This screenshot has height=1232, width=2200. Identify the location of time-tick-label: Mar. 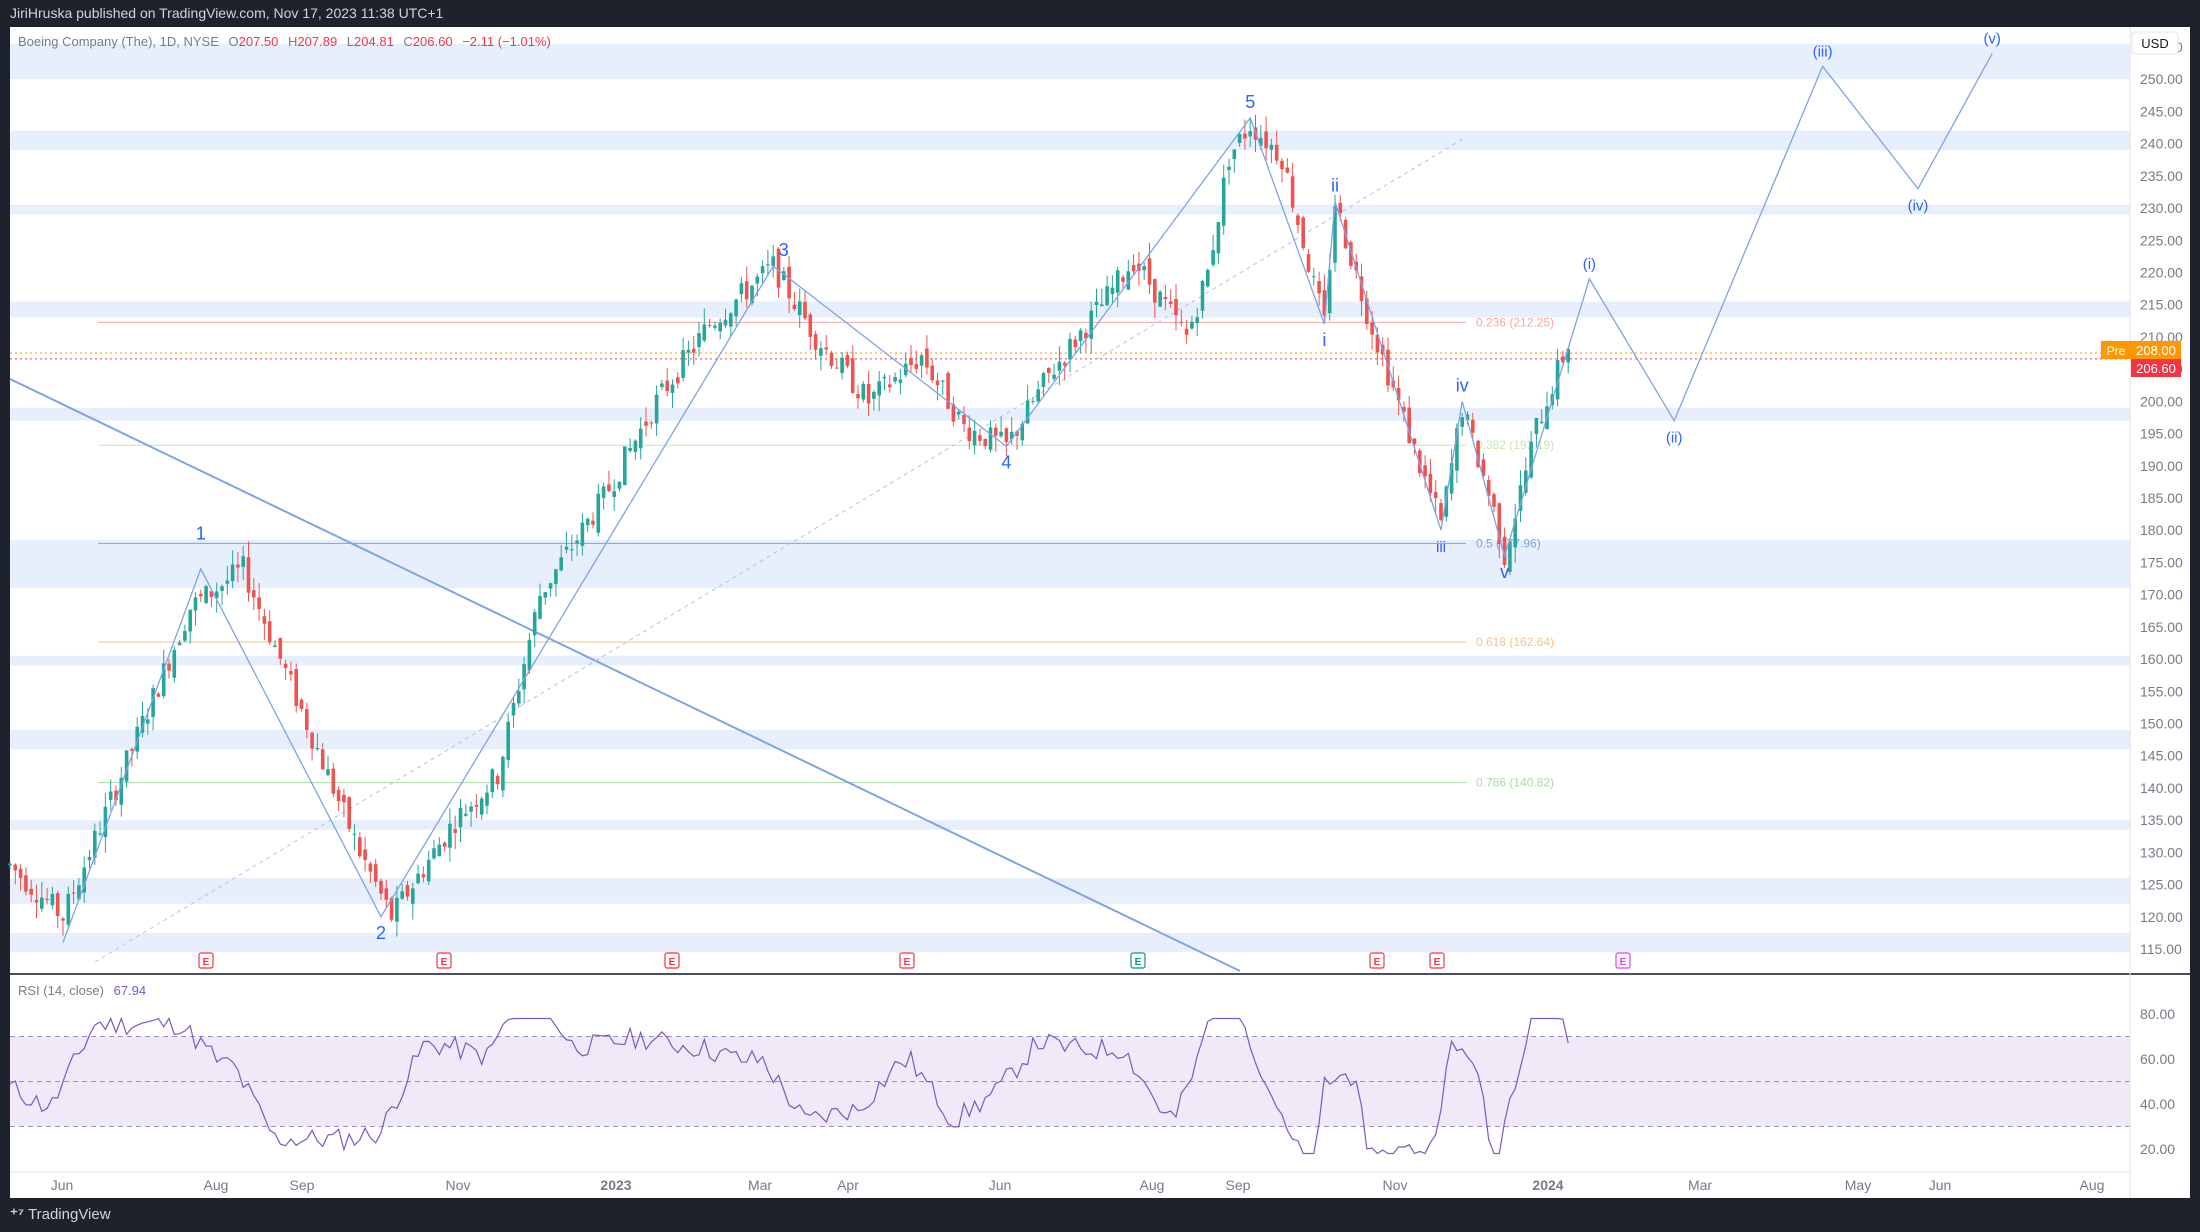
(760, 1185).